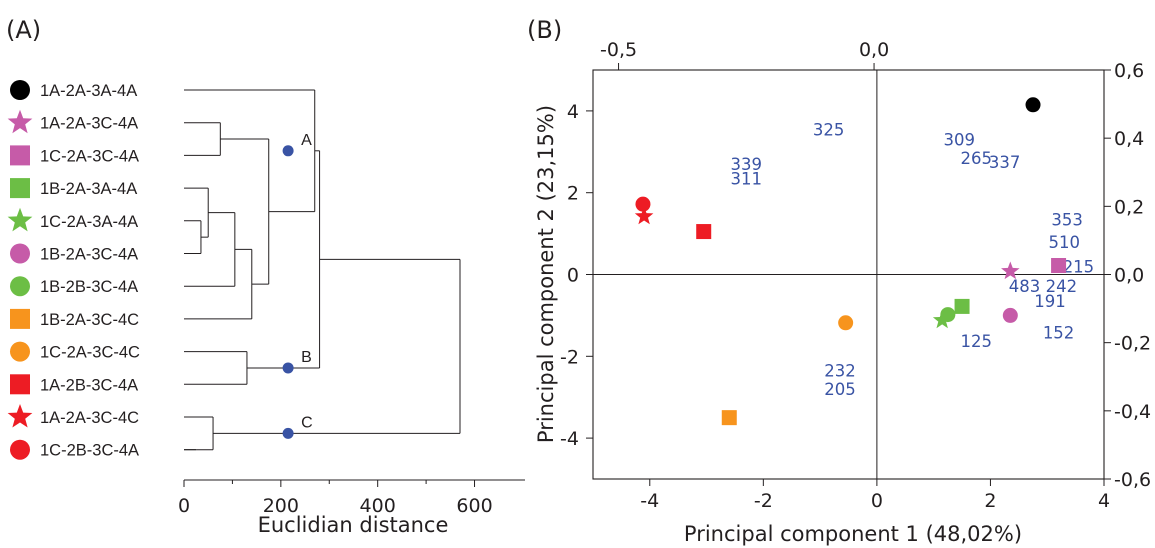 Image resolution: width=1155 pixels, height=548 pixels. Describe the element at coordinates (763, 501) in the screenshot. I see `bottom-tick-label: -2` at that location.